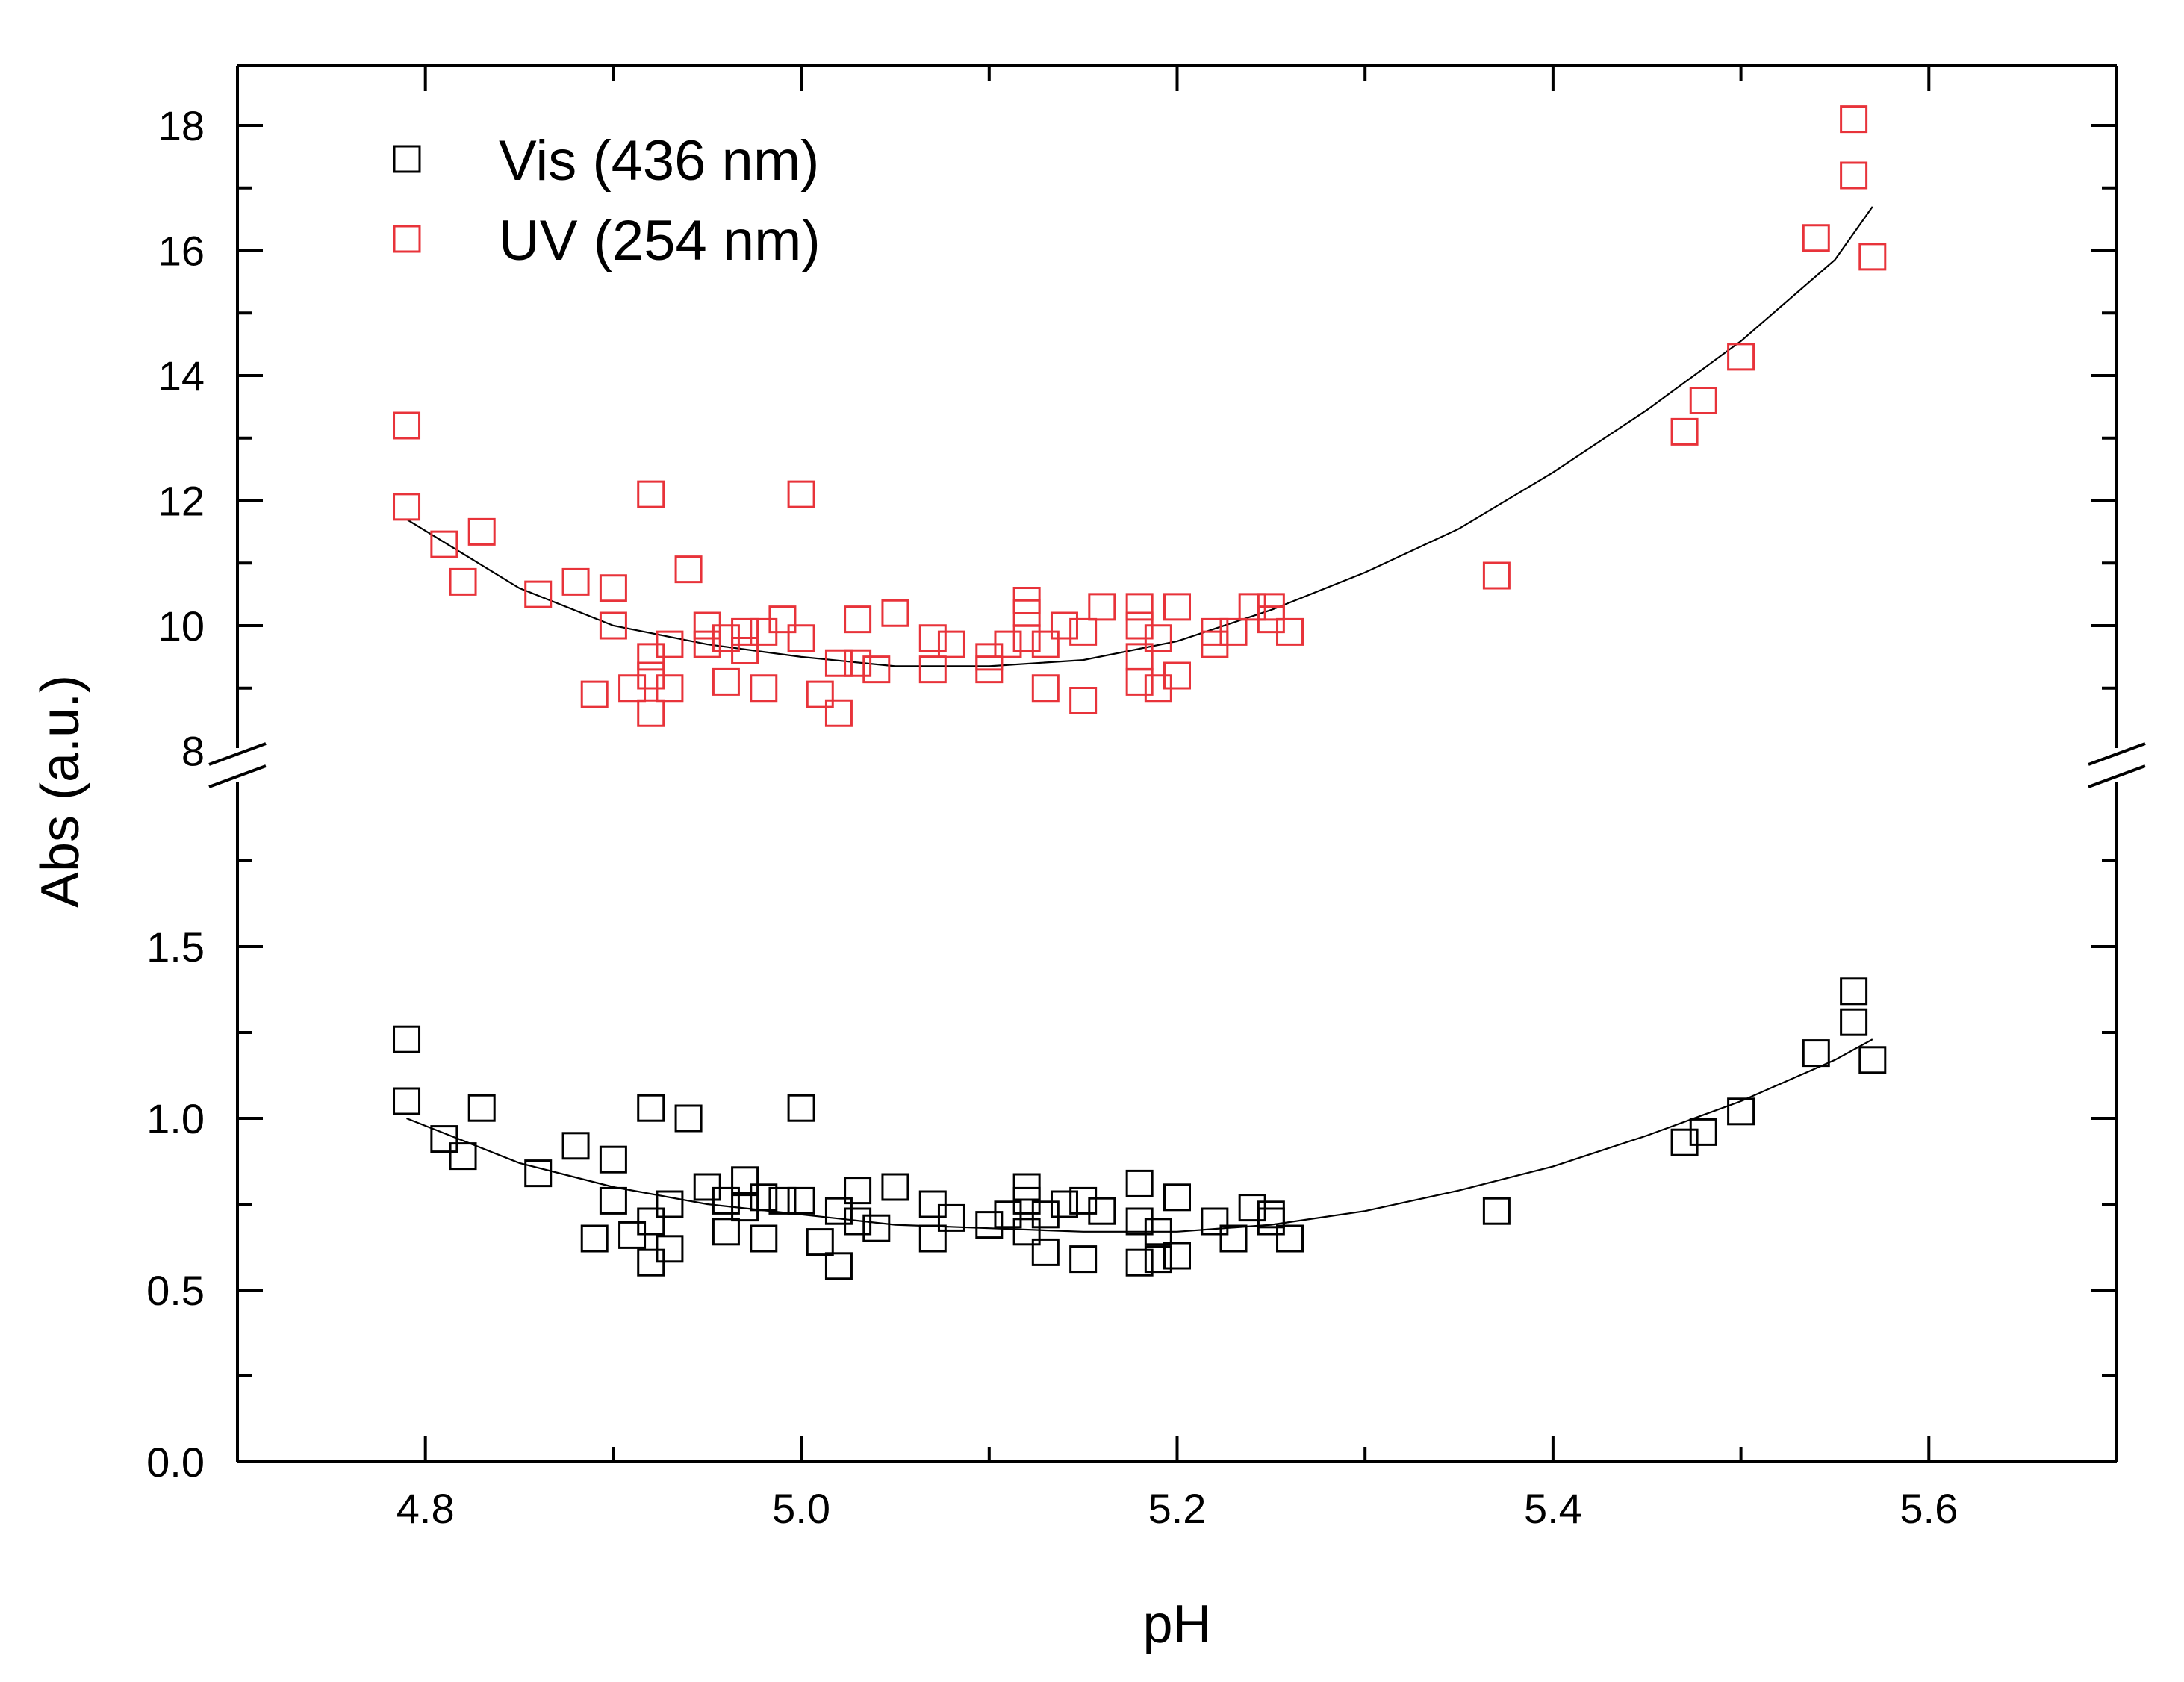 The width and height of the screenshot is (2184, 1682). Describe the element at coordinates (193, 751) in the screenshot. I see `y-tick-label: 8` at that location.